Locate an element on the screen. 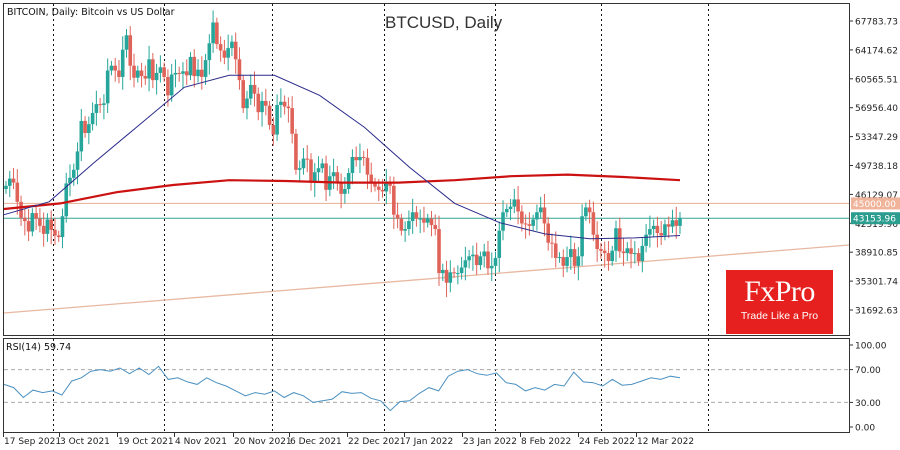 The width and height of the screenshot is (900, 450). rsi-axis-label: 0.00 is located at coordinates (865, 429).